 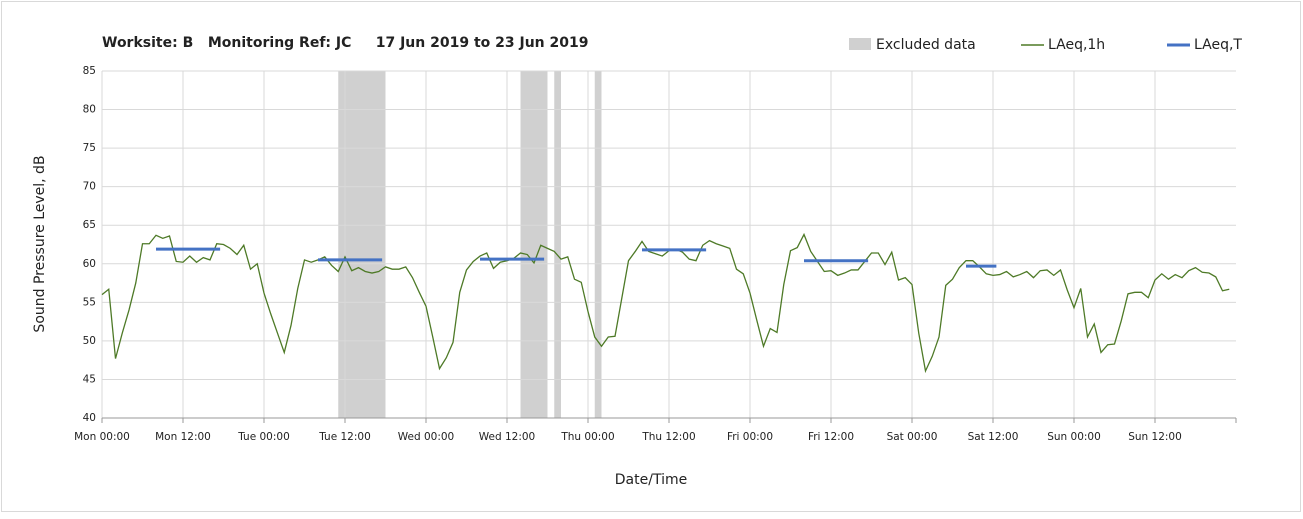 What do you see at coordinates (183, 437) in the screenshot?
I see `x-tick-label: Mon 12:00` at bounding box center [183, 437].